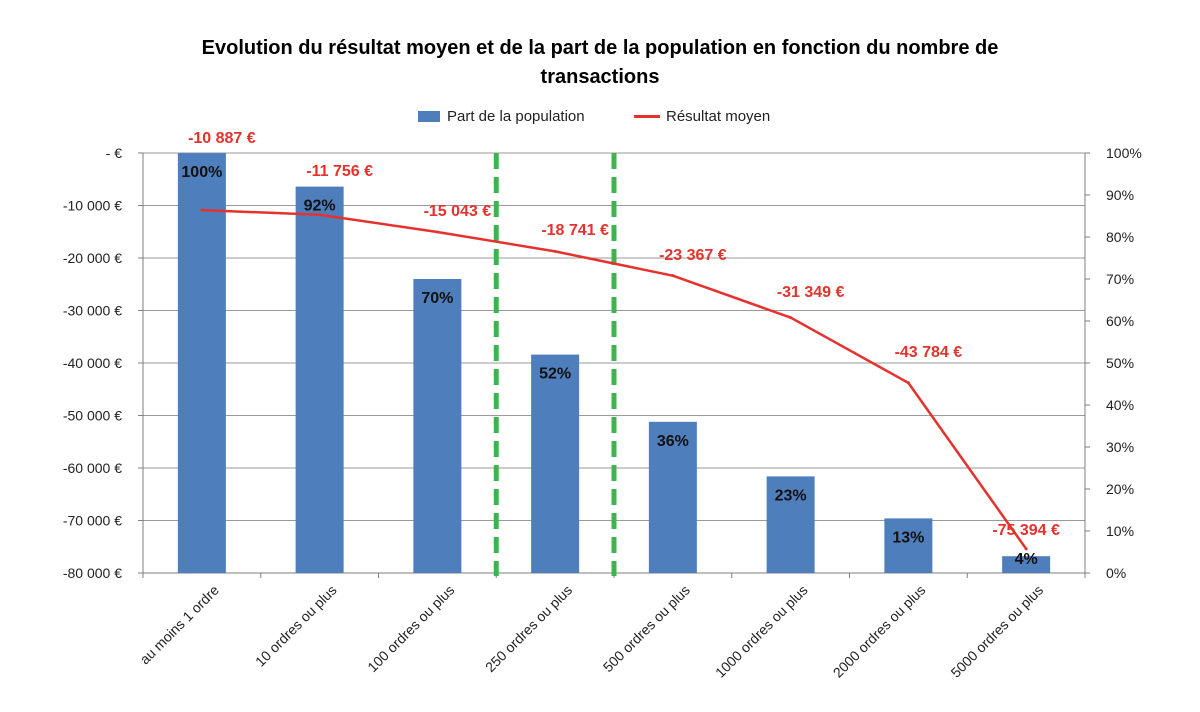  I want to click on line-data-label: -43 784 €, so click(929, 352).